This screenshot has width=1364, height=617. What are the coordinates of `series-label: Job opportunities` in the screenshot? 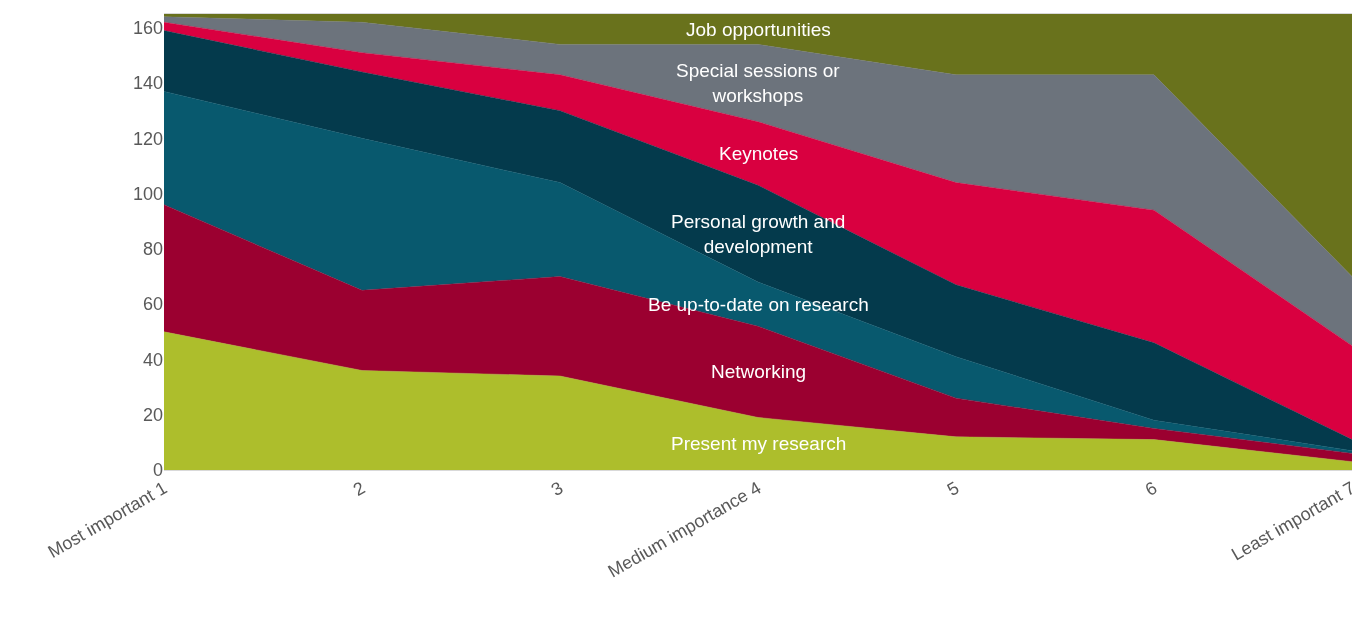 It's located at (758, 29).